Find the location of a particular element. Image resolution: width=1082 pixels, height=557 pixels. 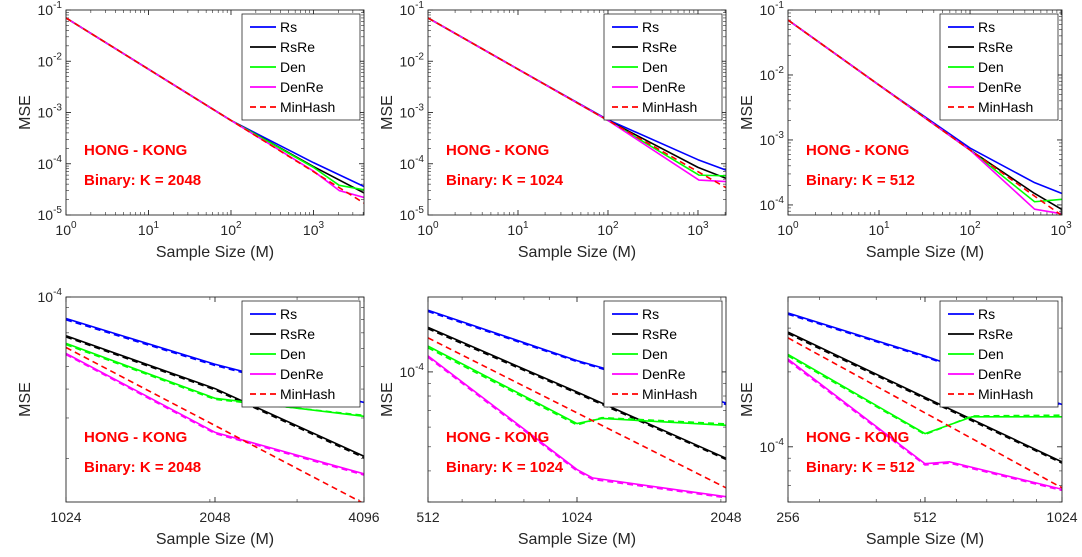

series-line-den is located at coordinates (215, 380).